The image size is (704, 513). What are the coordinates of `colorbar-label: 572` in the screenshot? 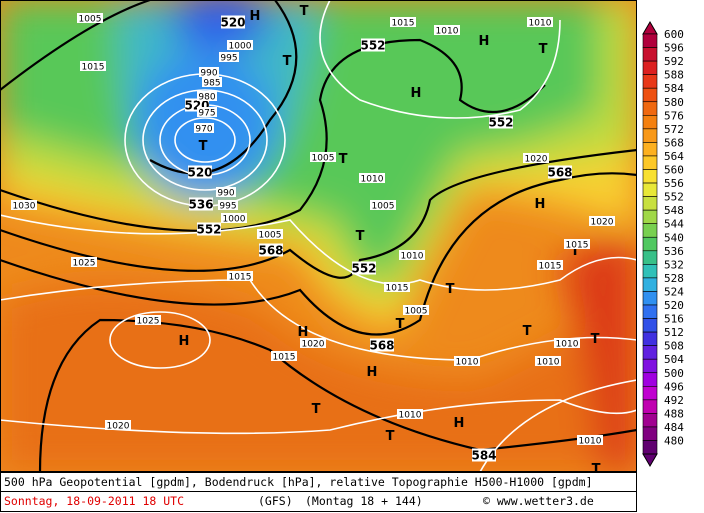 It's located at (674, 129).